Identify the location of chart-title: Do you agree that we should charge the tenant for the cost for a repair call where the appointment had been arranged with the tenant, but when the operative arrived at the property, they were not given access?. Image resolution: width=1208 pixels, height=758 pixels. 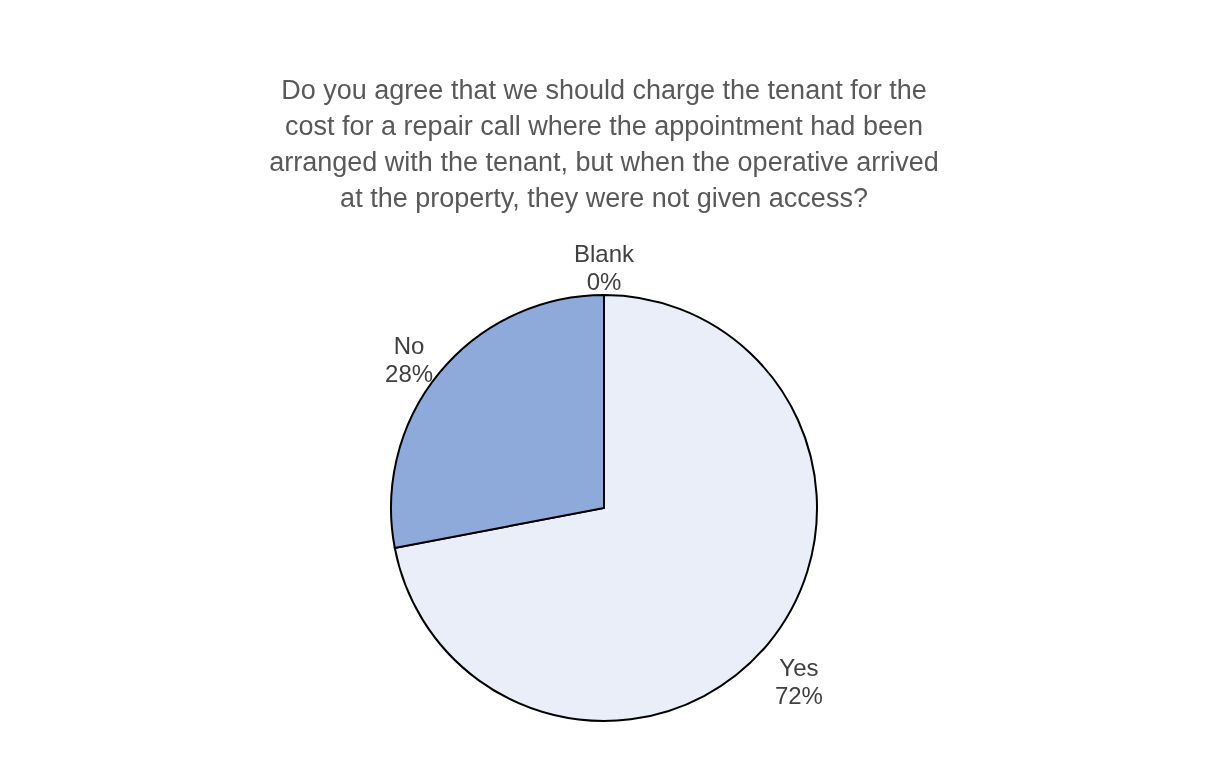
(604, 144).